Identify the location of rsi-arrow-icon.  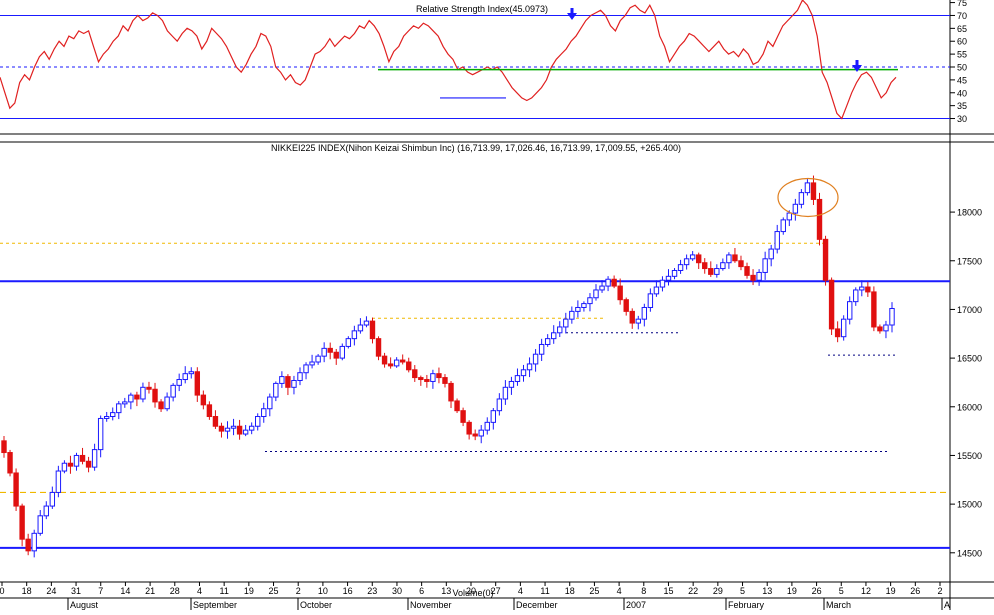
(572, 14).